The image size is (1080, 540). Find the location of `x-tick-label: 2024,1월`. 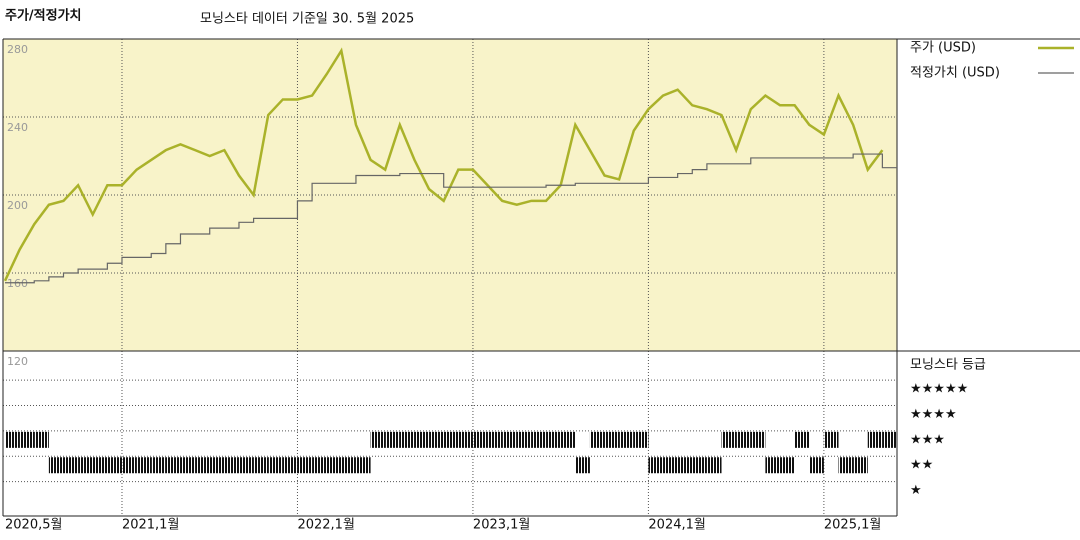

x-tick-label: 2024,1월 is located at coordinates (676, 525).